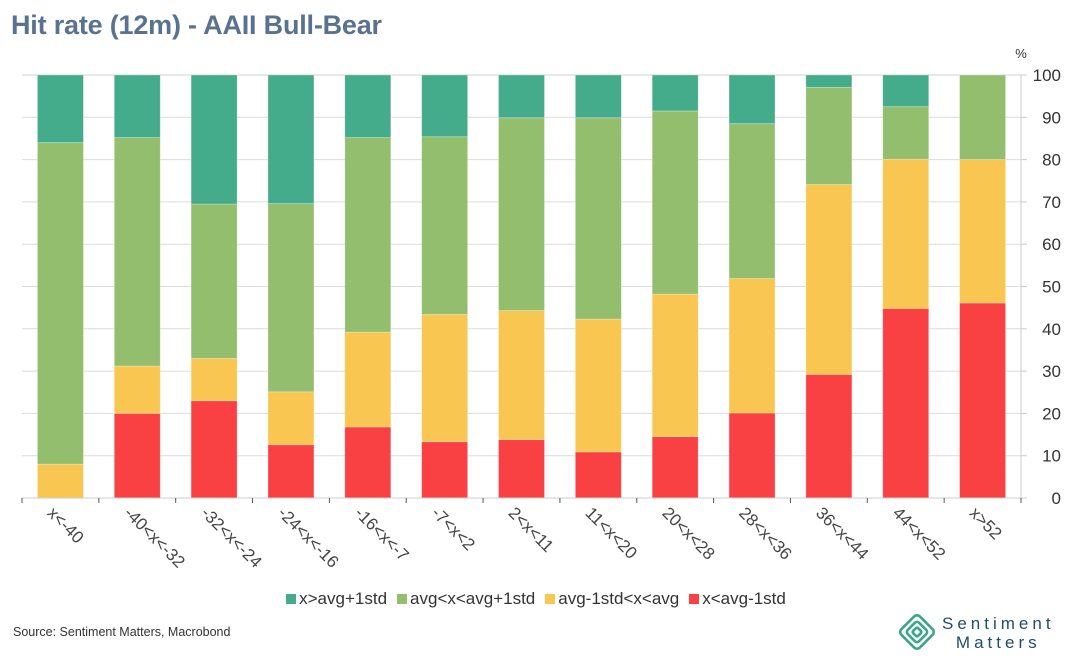  I want to click on y-tick-label: 40, so click(1051, 329).